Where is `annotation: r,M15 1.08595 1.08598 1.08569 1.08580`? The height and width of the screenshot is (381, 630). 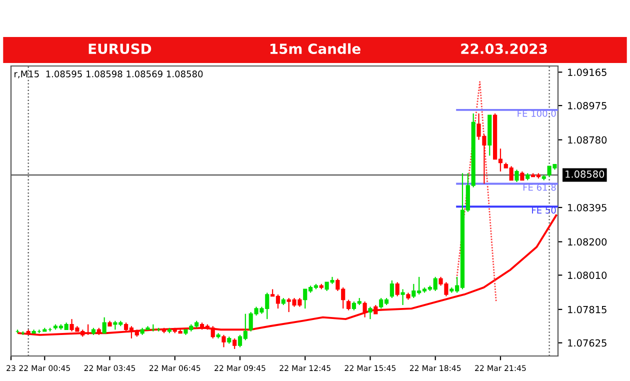 annotation: r,M15 1.08595 1.08598 1.08569 1.08580 is located at coordinates (108, 74).